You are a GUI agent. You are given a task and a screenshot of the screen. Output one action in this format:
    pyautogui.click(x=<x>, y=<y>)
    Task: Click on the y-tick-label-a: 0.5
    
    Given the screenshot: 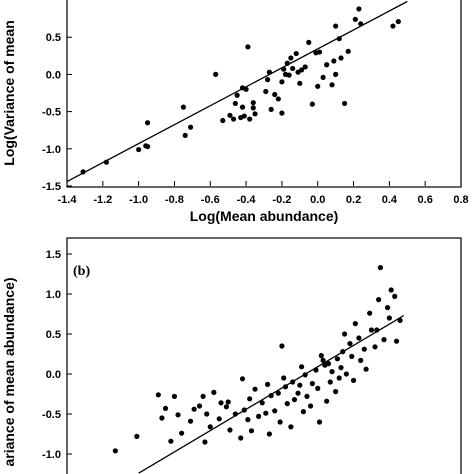 What is the action you would take?
    pyautogui.click(x=53, y=38)
    